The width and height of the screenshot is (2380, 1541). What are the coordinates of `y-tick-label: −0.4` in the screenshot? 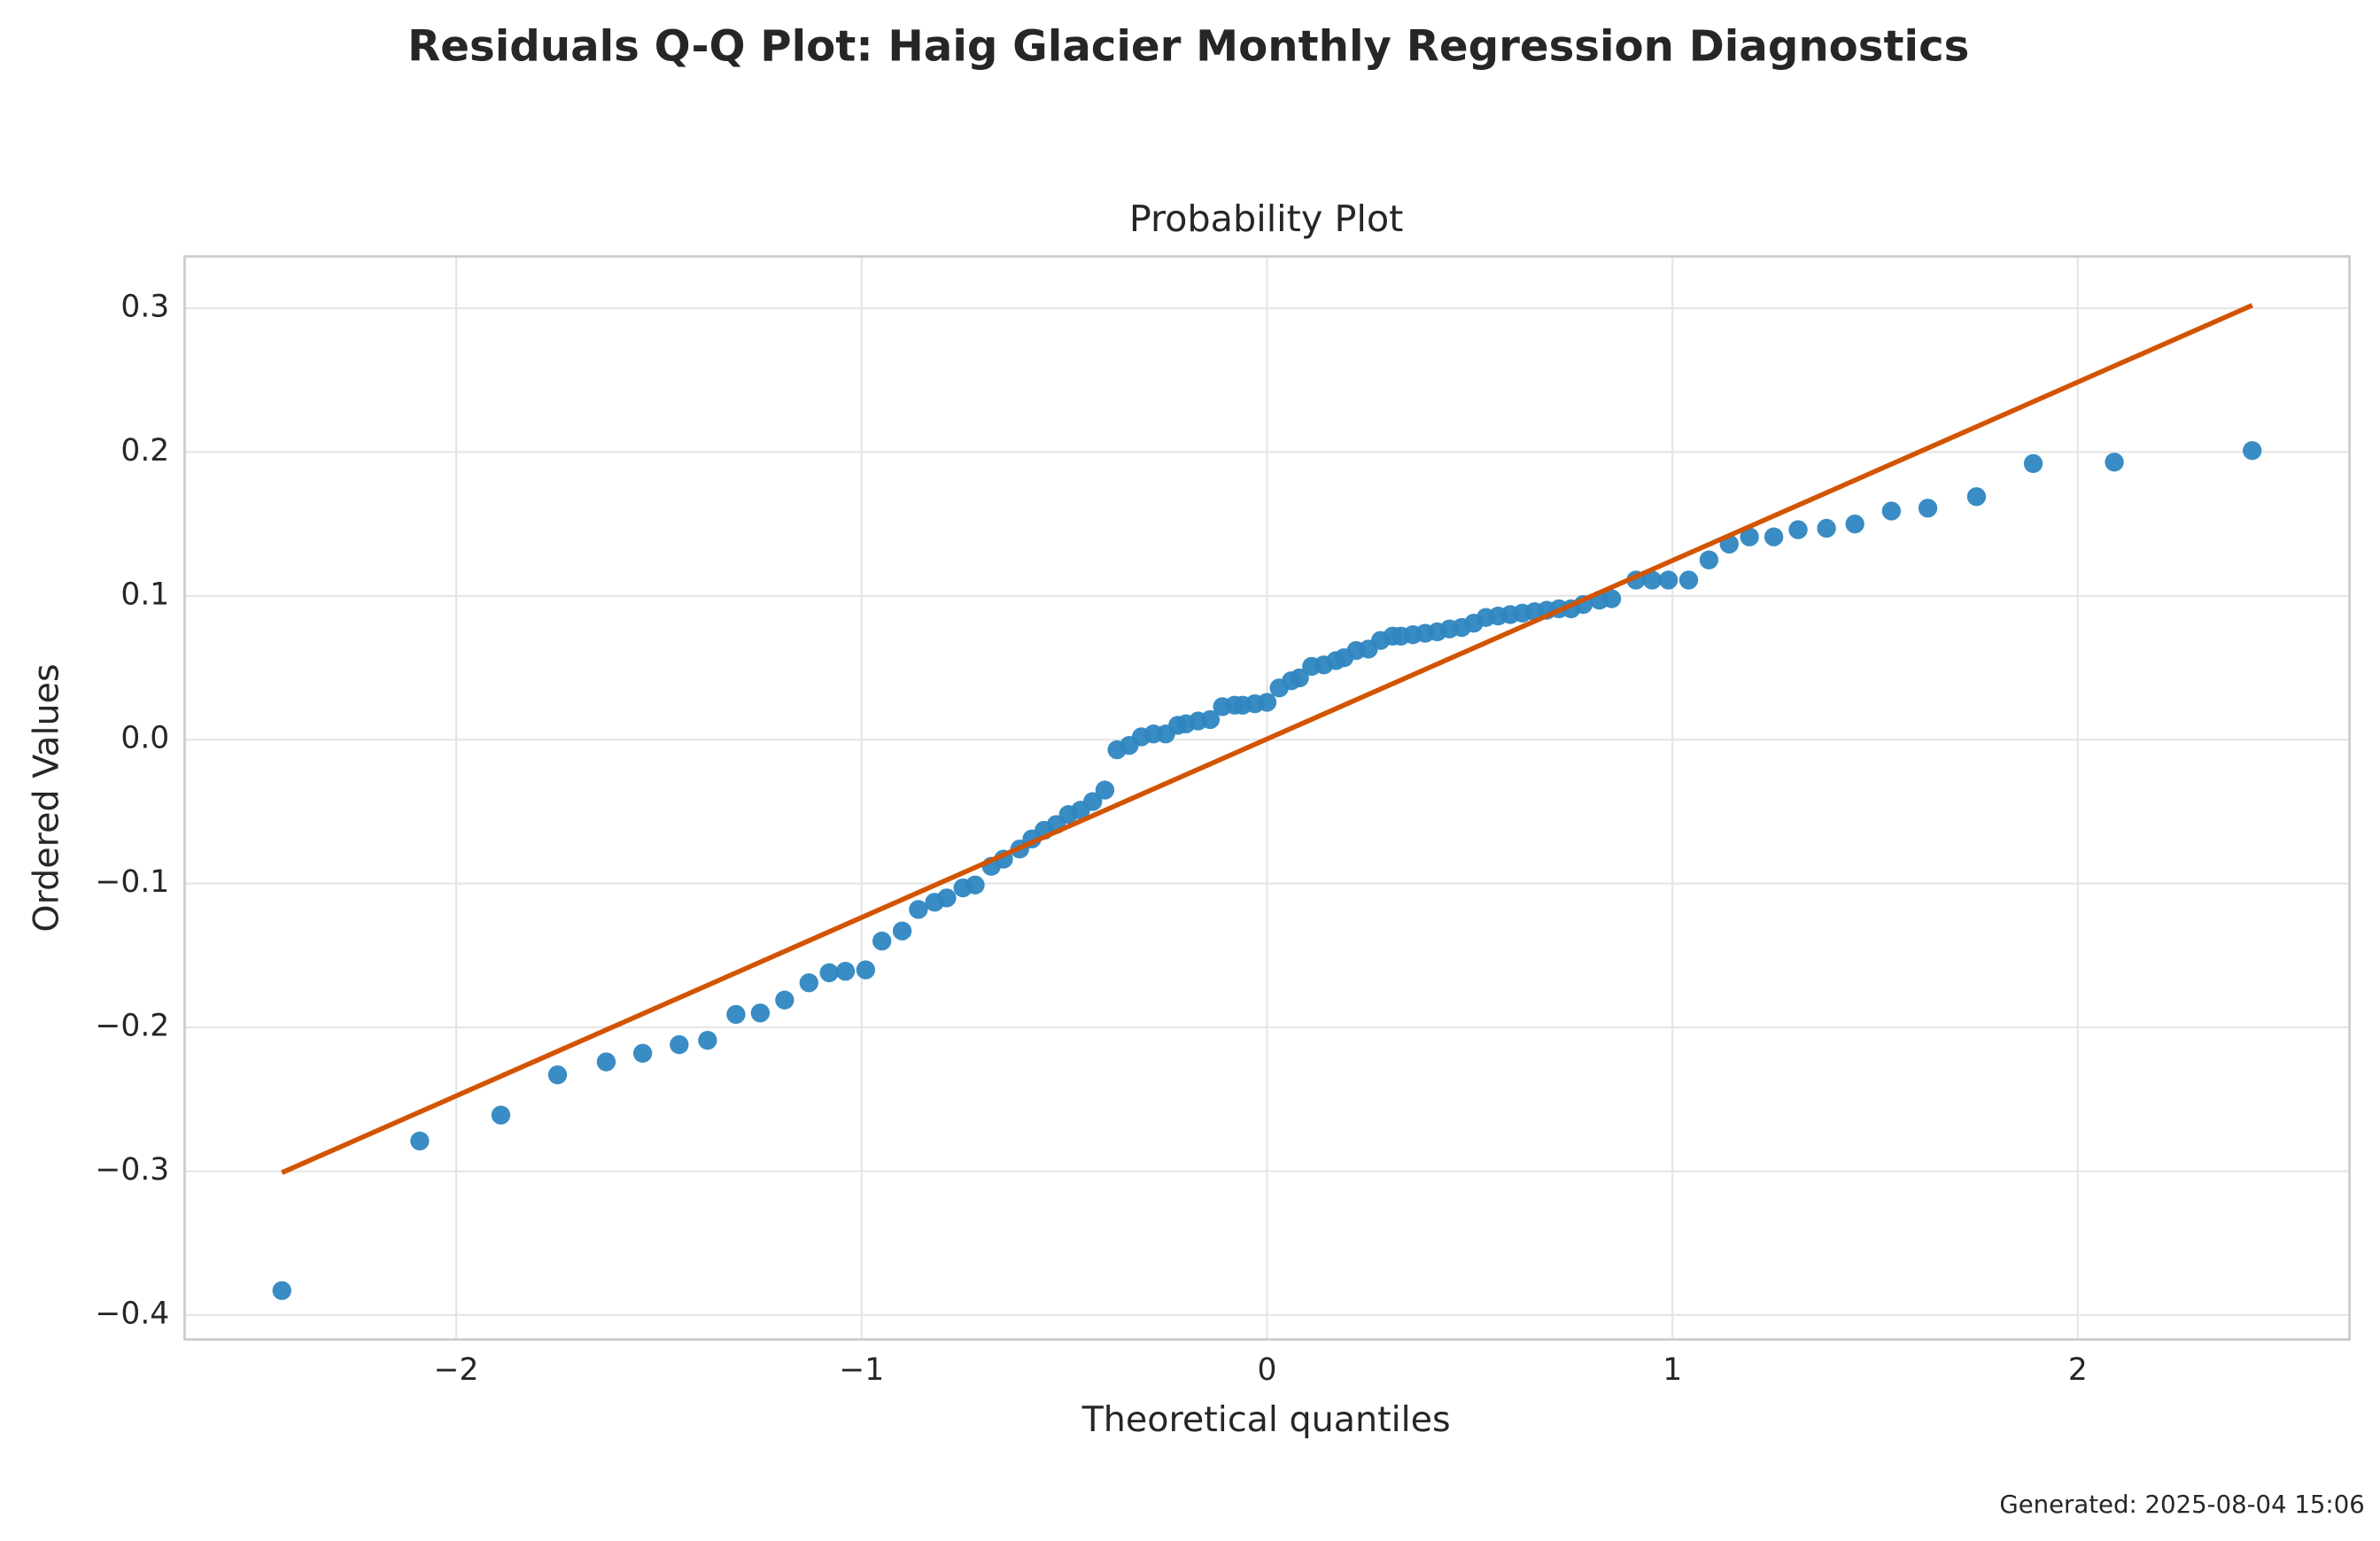 It's located at (133, 1313).